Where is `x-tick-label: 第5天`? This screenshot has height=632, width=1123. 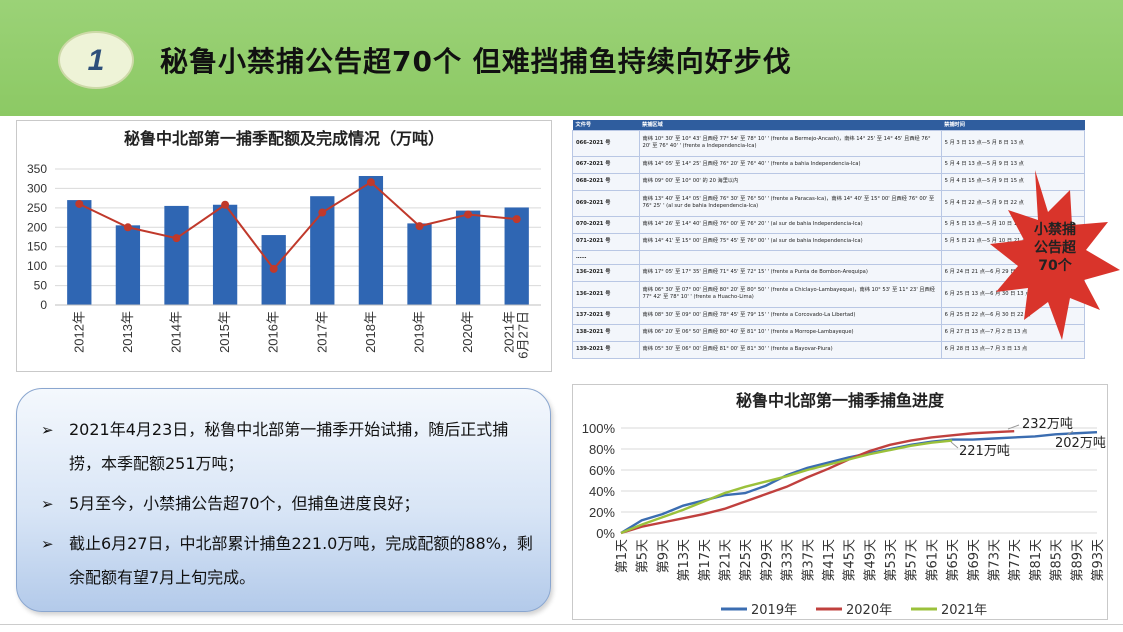 x-tick-label: 第5天 is located at coordinates (643, 556).